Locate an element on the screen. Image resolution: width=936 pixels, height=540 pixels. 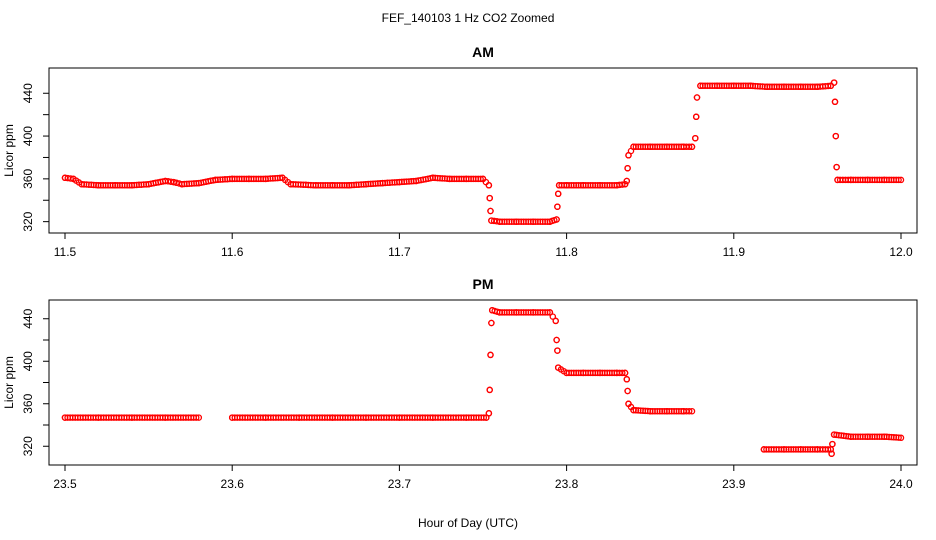
x-axis-pm: 23.5 23.6 23.7 23.8 23.9 24.0 is located at coordinates (483, 478).